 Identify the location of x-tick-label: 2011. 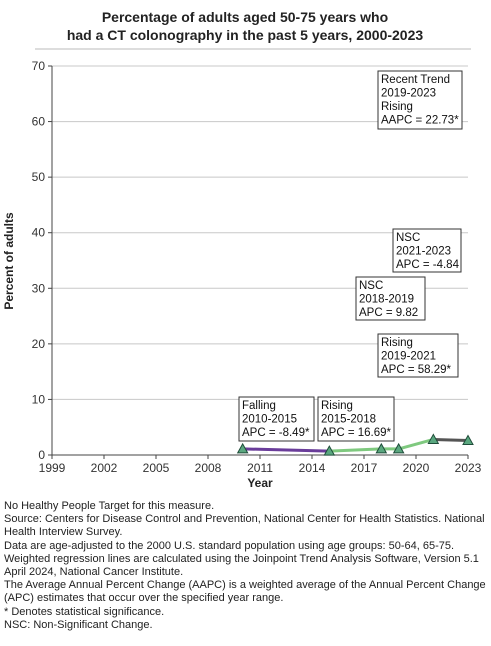
(260, 468).